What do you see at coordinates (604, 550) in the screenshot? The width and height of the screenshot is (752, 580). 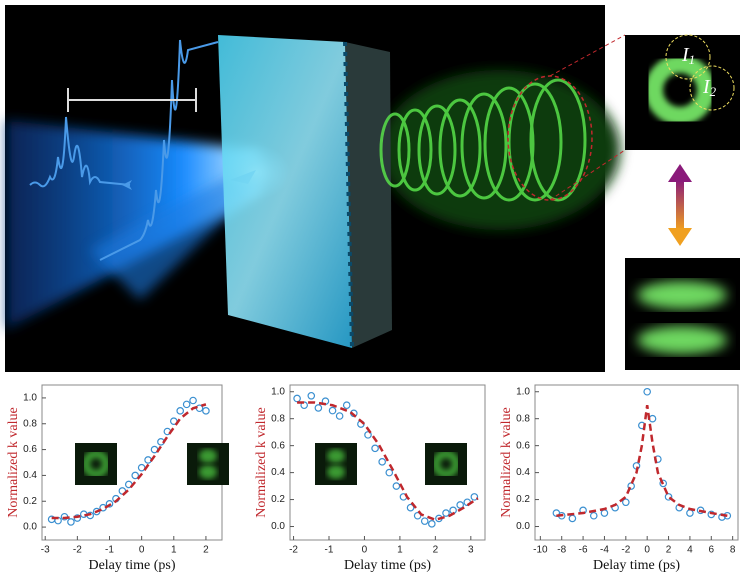 I see `x-tick-label: -4` at bounding box center [604, 550].